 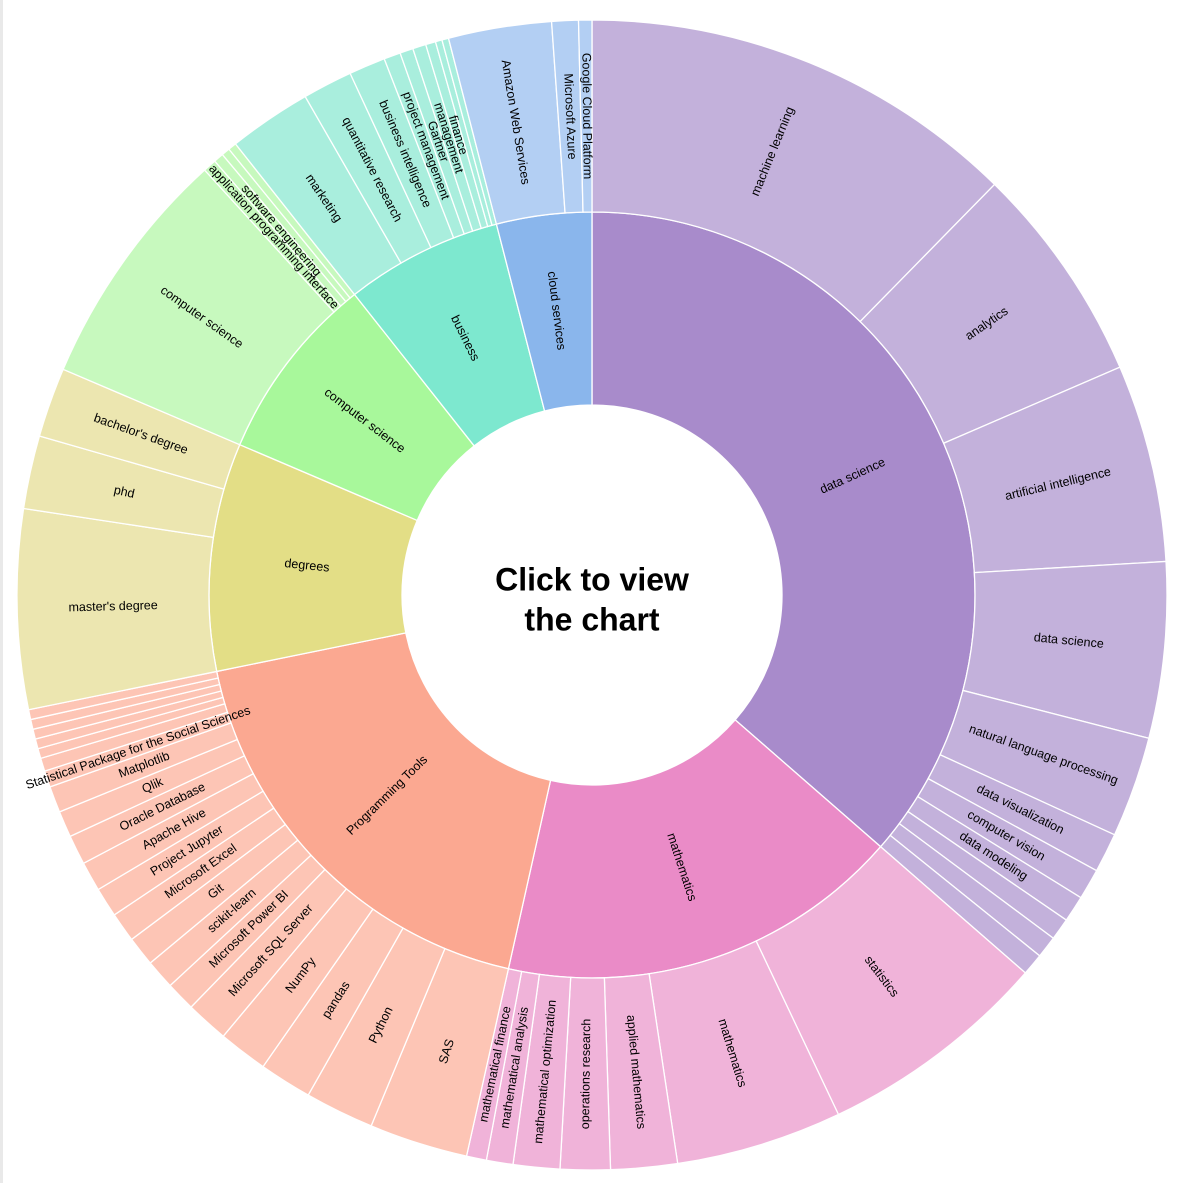 I want to click on center-button: Click to view the chart, so click(x=592, y=595).